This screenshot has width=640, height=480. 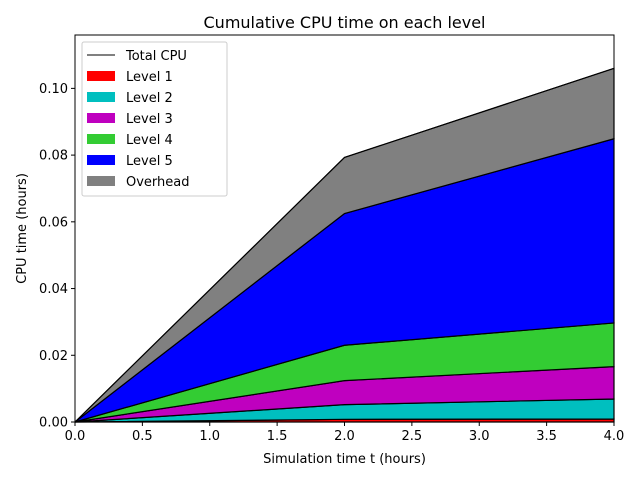 What do you see at coordinates (75, 436) in the screenshot?
I see `x-tick-label: 0.0` at bounding box center [75, 436].